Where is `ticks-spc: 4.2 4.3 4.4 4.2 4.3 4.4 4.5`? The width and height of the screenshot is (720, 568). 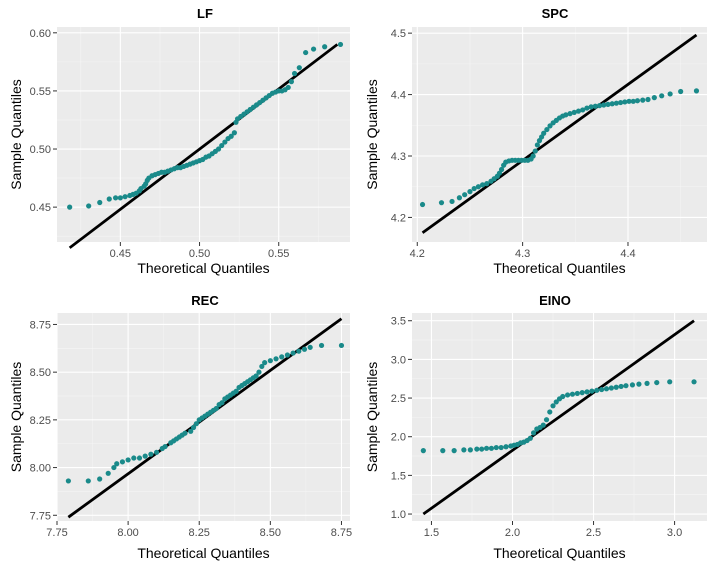 ticks-spc: 4.2 4.3 4.4 4.2 4.3 4.4 4.5 is located at coordinates (513, 144).